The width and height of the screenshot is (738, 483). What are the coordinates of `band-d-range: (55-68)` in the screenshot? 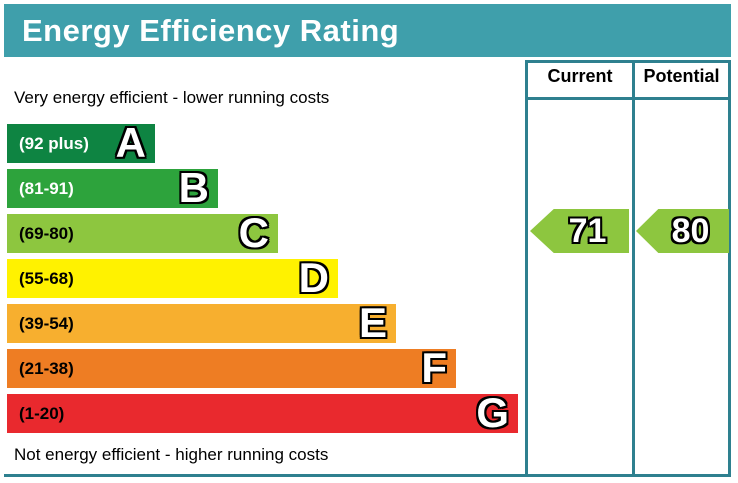 It's located at (46, 278).